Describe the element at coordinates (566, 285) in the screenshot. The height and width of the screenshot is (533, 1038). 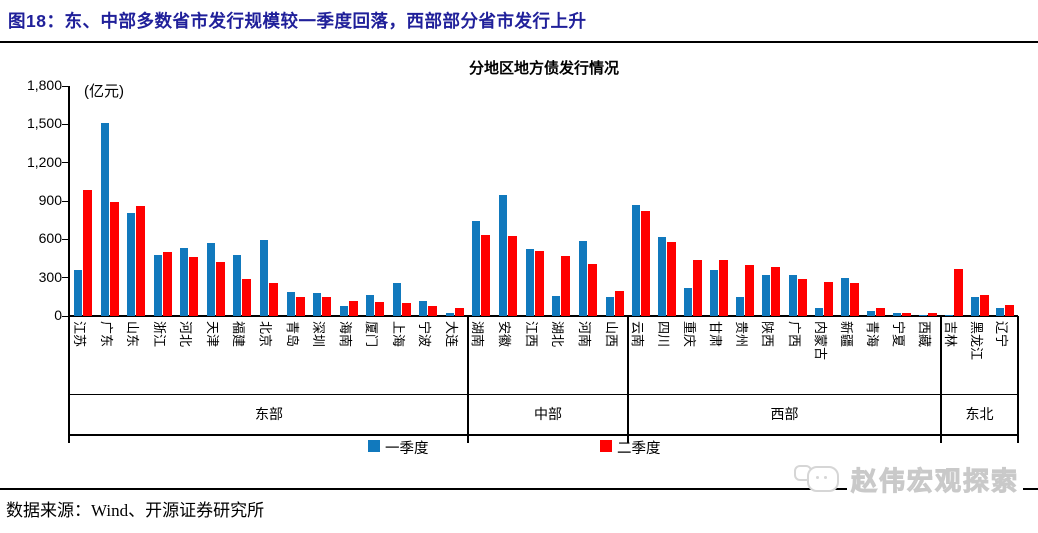
I see `bar-q2-湖北` at that location.